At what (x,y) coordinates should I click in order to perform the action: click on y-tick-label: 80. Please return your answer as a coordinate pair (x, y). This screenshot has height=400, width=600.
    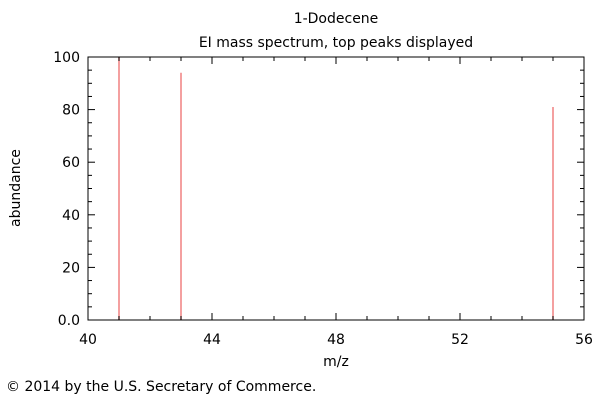
    Looking at the image, I should click on (71, 111).